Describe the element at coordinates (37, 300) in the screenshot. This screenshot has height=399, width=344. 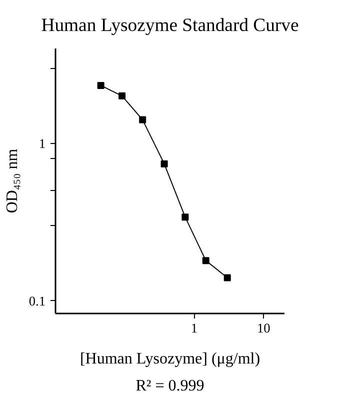
I see `y-tick-label: 0.1` at that location.